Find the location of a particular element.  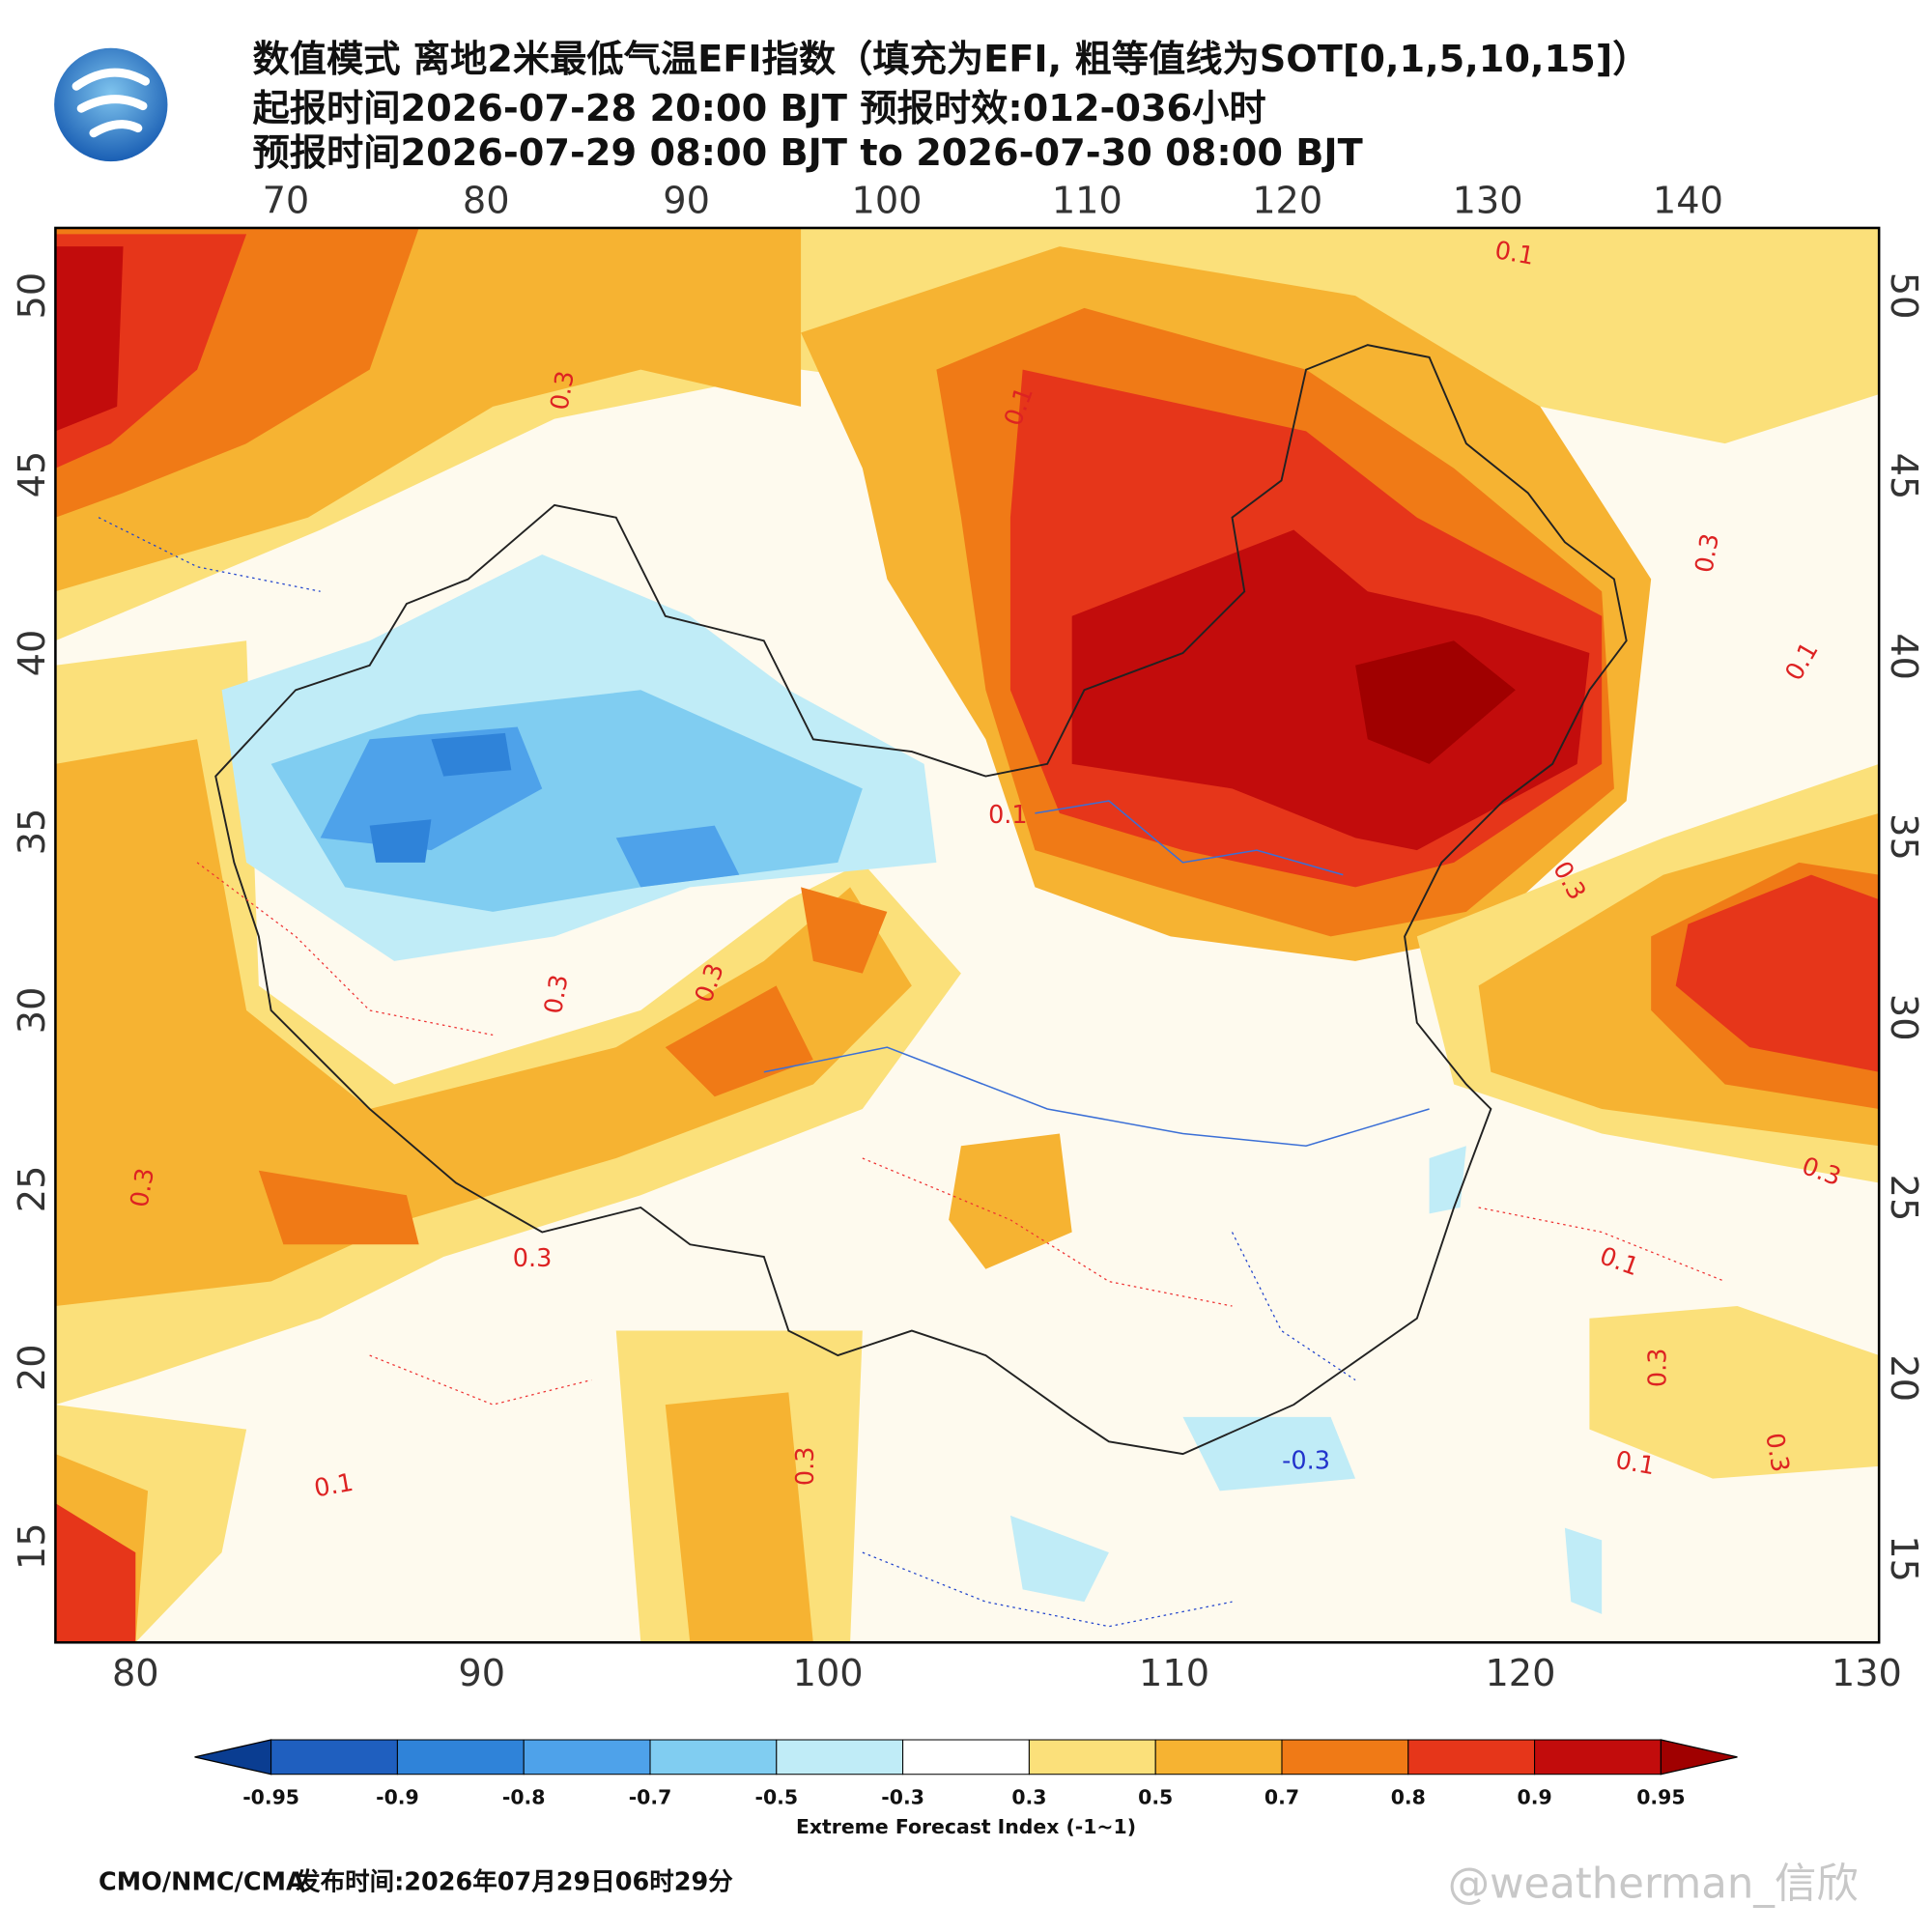

top-lon-label: 130 is located at coordinates (1488, 201).